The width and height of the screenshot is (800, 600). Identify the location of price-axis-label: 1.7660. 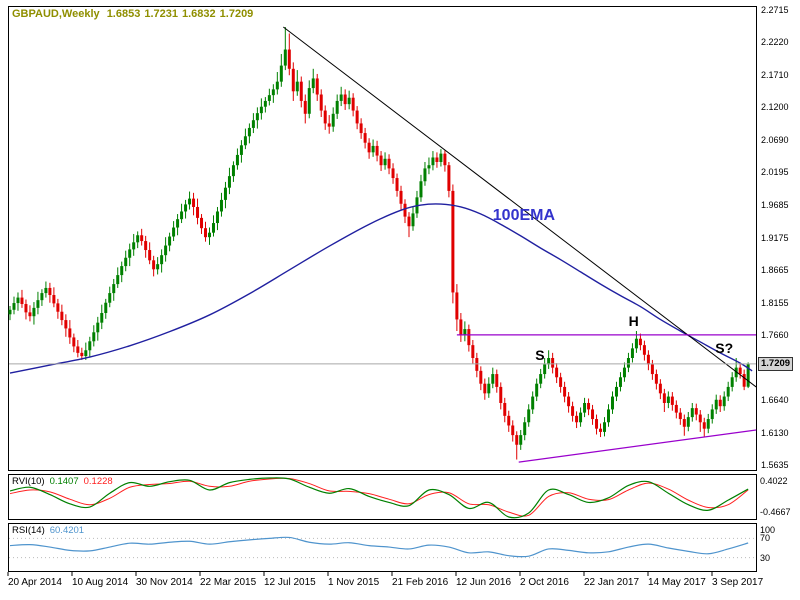
(775, 334).